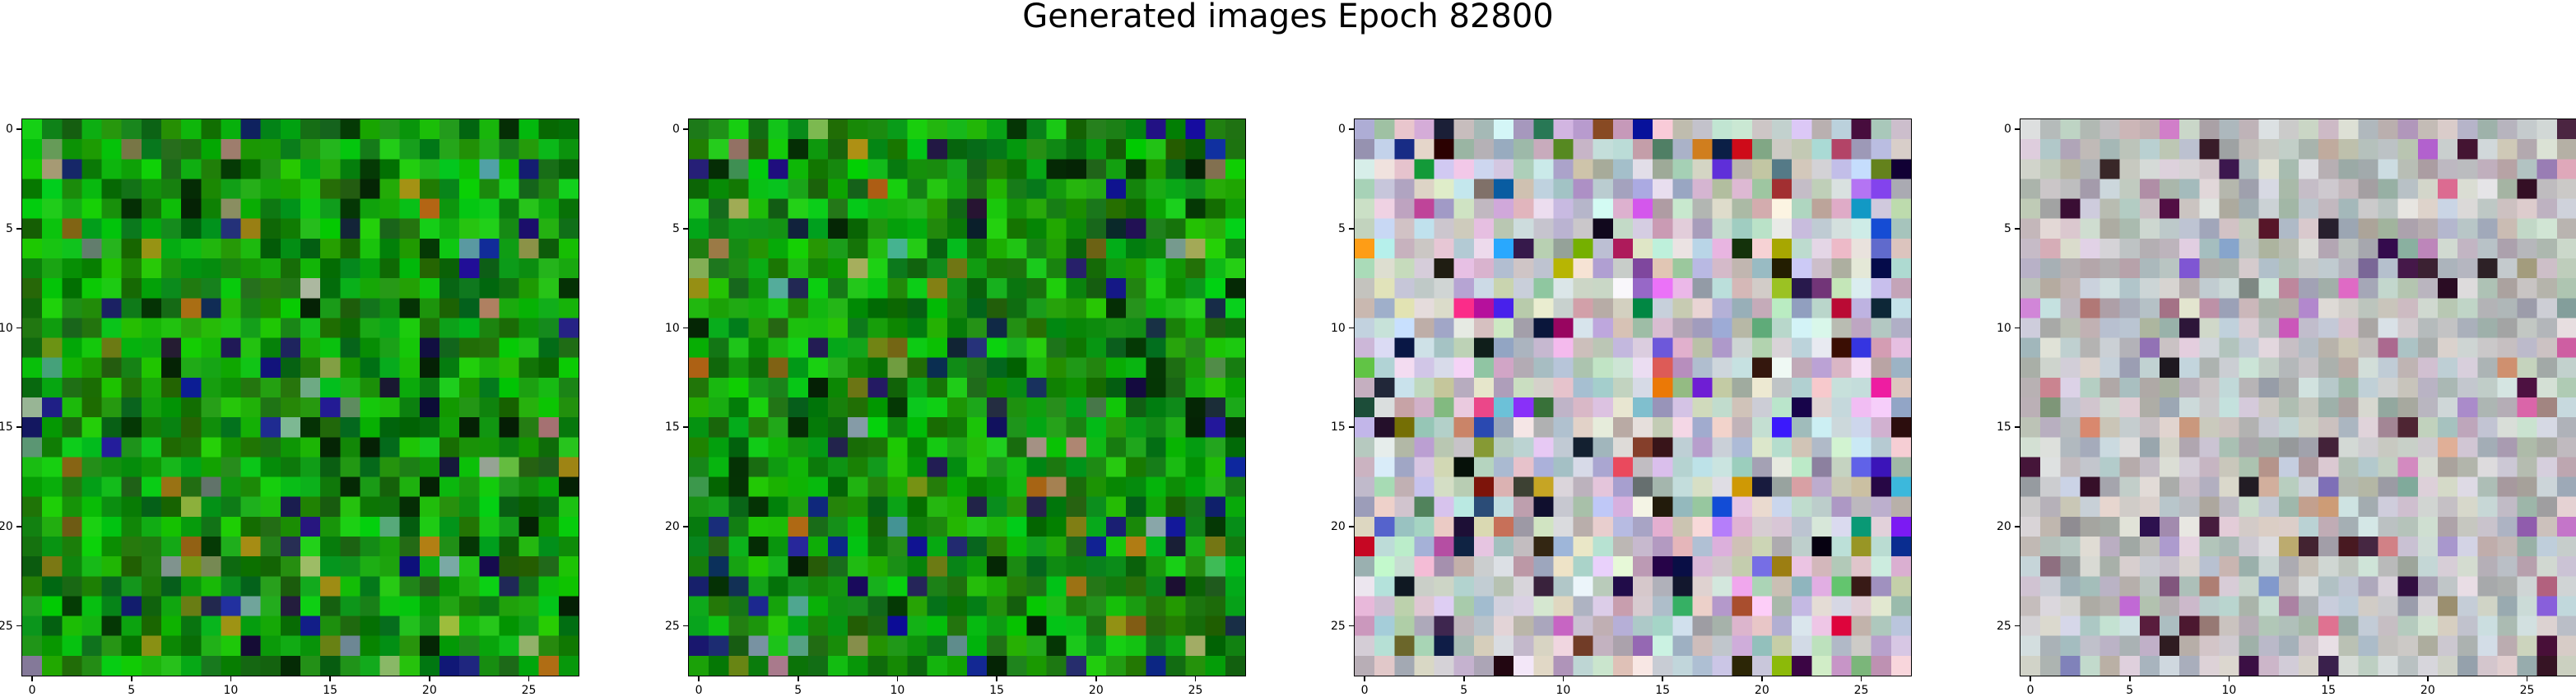  What do you see at coordinates (1288, 16) in the screenshot?
I see `figure-title: Generated images Epoch 82800` at bounding box center [1288, 16].